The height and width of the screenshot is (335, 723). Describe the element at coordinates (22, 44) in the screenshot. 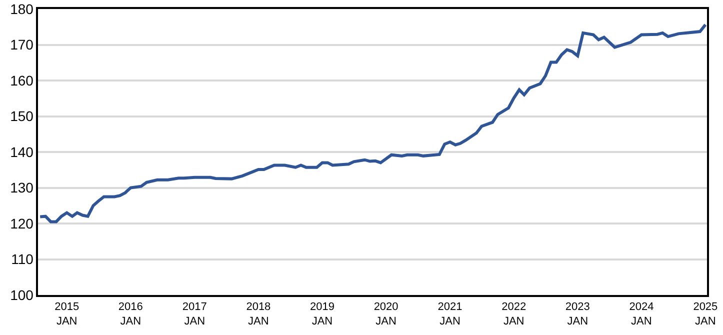

I see `y-tick-label: 170` at that location.